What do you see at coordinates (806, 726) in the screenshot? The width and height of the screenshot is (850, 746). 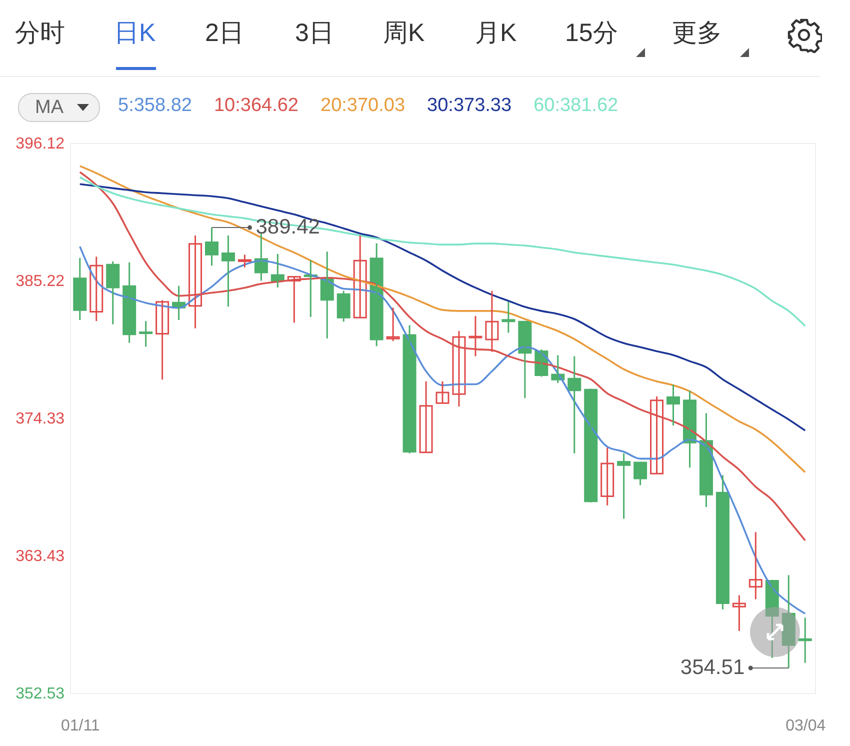 I see `x-tick-label: 03/04` at bounding box center [806, 726].